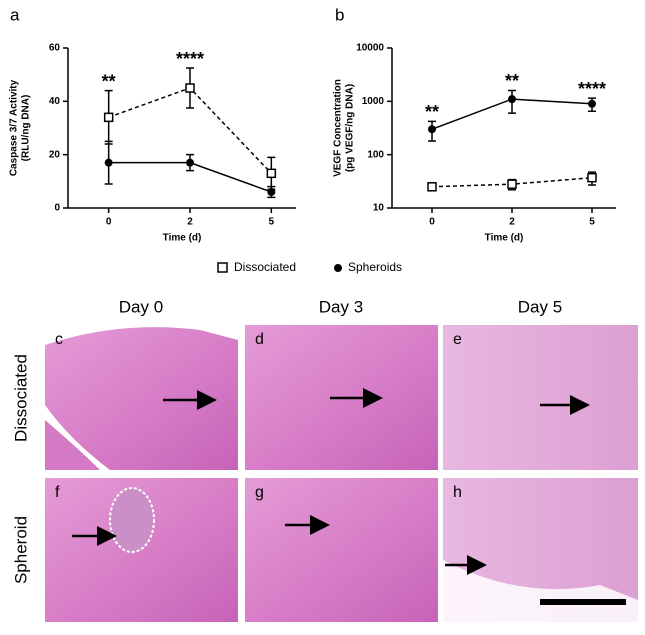 The height and width of the screenshot is (635, 645). Describe the element at coordinates (20, 550) in the screenshot. I see `row-label: Spheroid` at that location.